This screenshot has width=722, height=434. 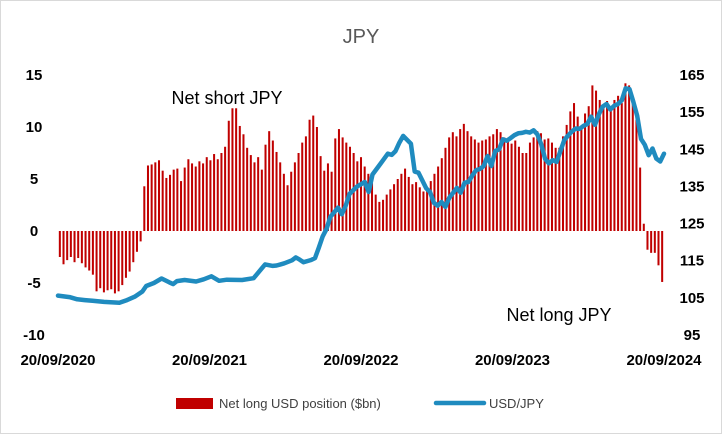 What do you see at coordinates (360, 403) in the screenshot?
I see `legend: Net long USD position ($bn) USD/JPY` at bounding box center [360, 403].